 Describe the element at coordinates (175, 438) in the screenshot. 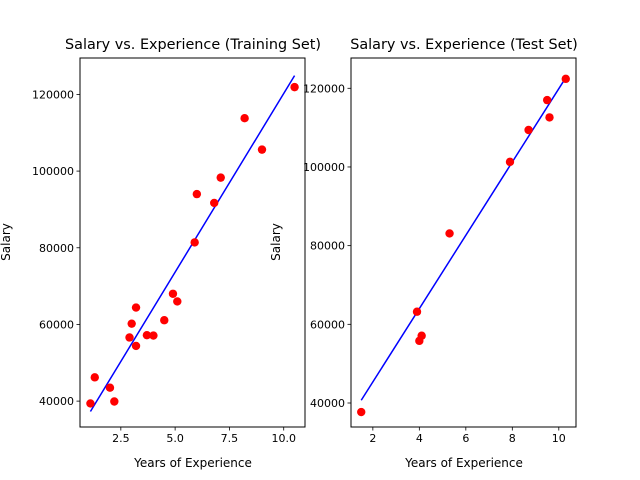

I see `x-tick-label: 5.0` at that location.